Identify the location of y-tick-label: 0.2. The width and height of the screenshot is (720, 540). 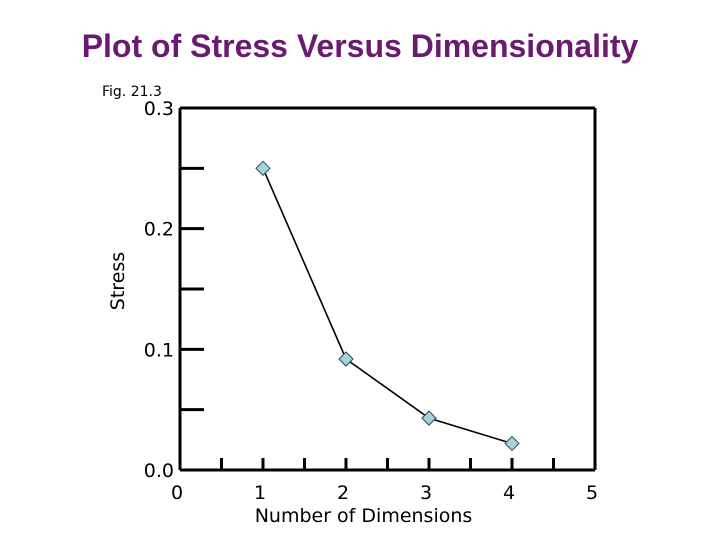
(159, 230).